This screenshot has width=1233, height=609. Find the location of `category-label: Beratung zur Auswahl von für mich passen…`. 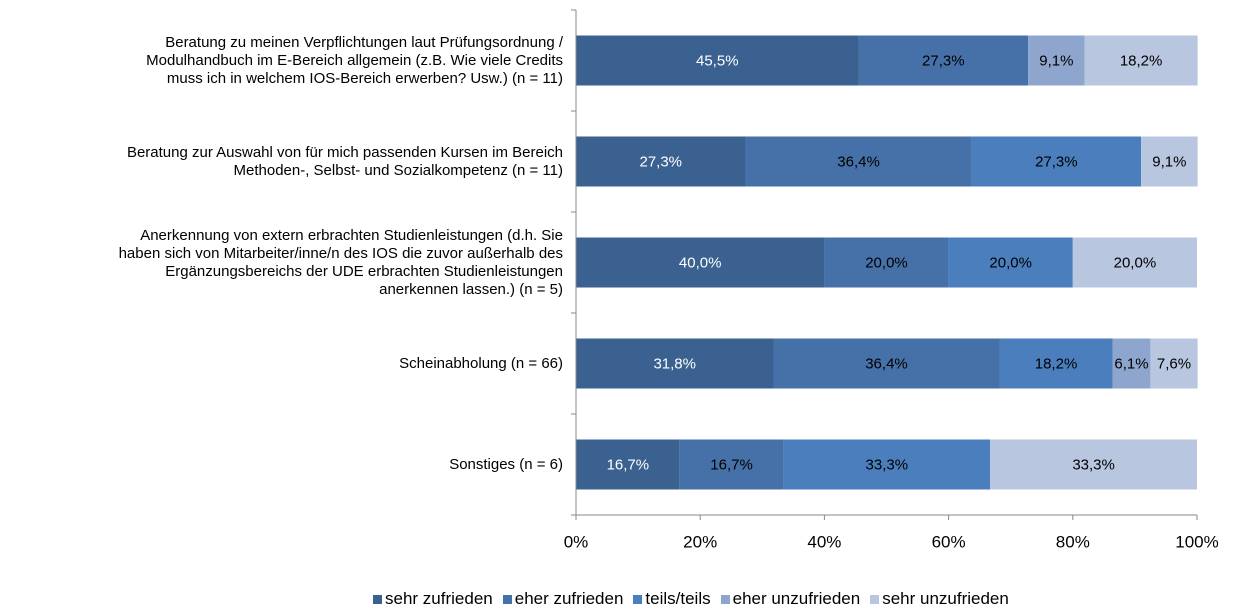

category-label: Beratung zur Auswahl von für mich passen… is located at coordinates (344, 161).